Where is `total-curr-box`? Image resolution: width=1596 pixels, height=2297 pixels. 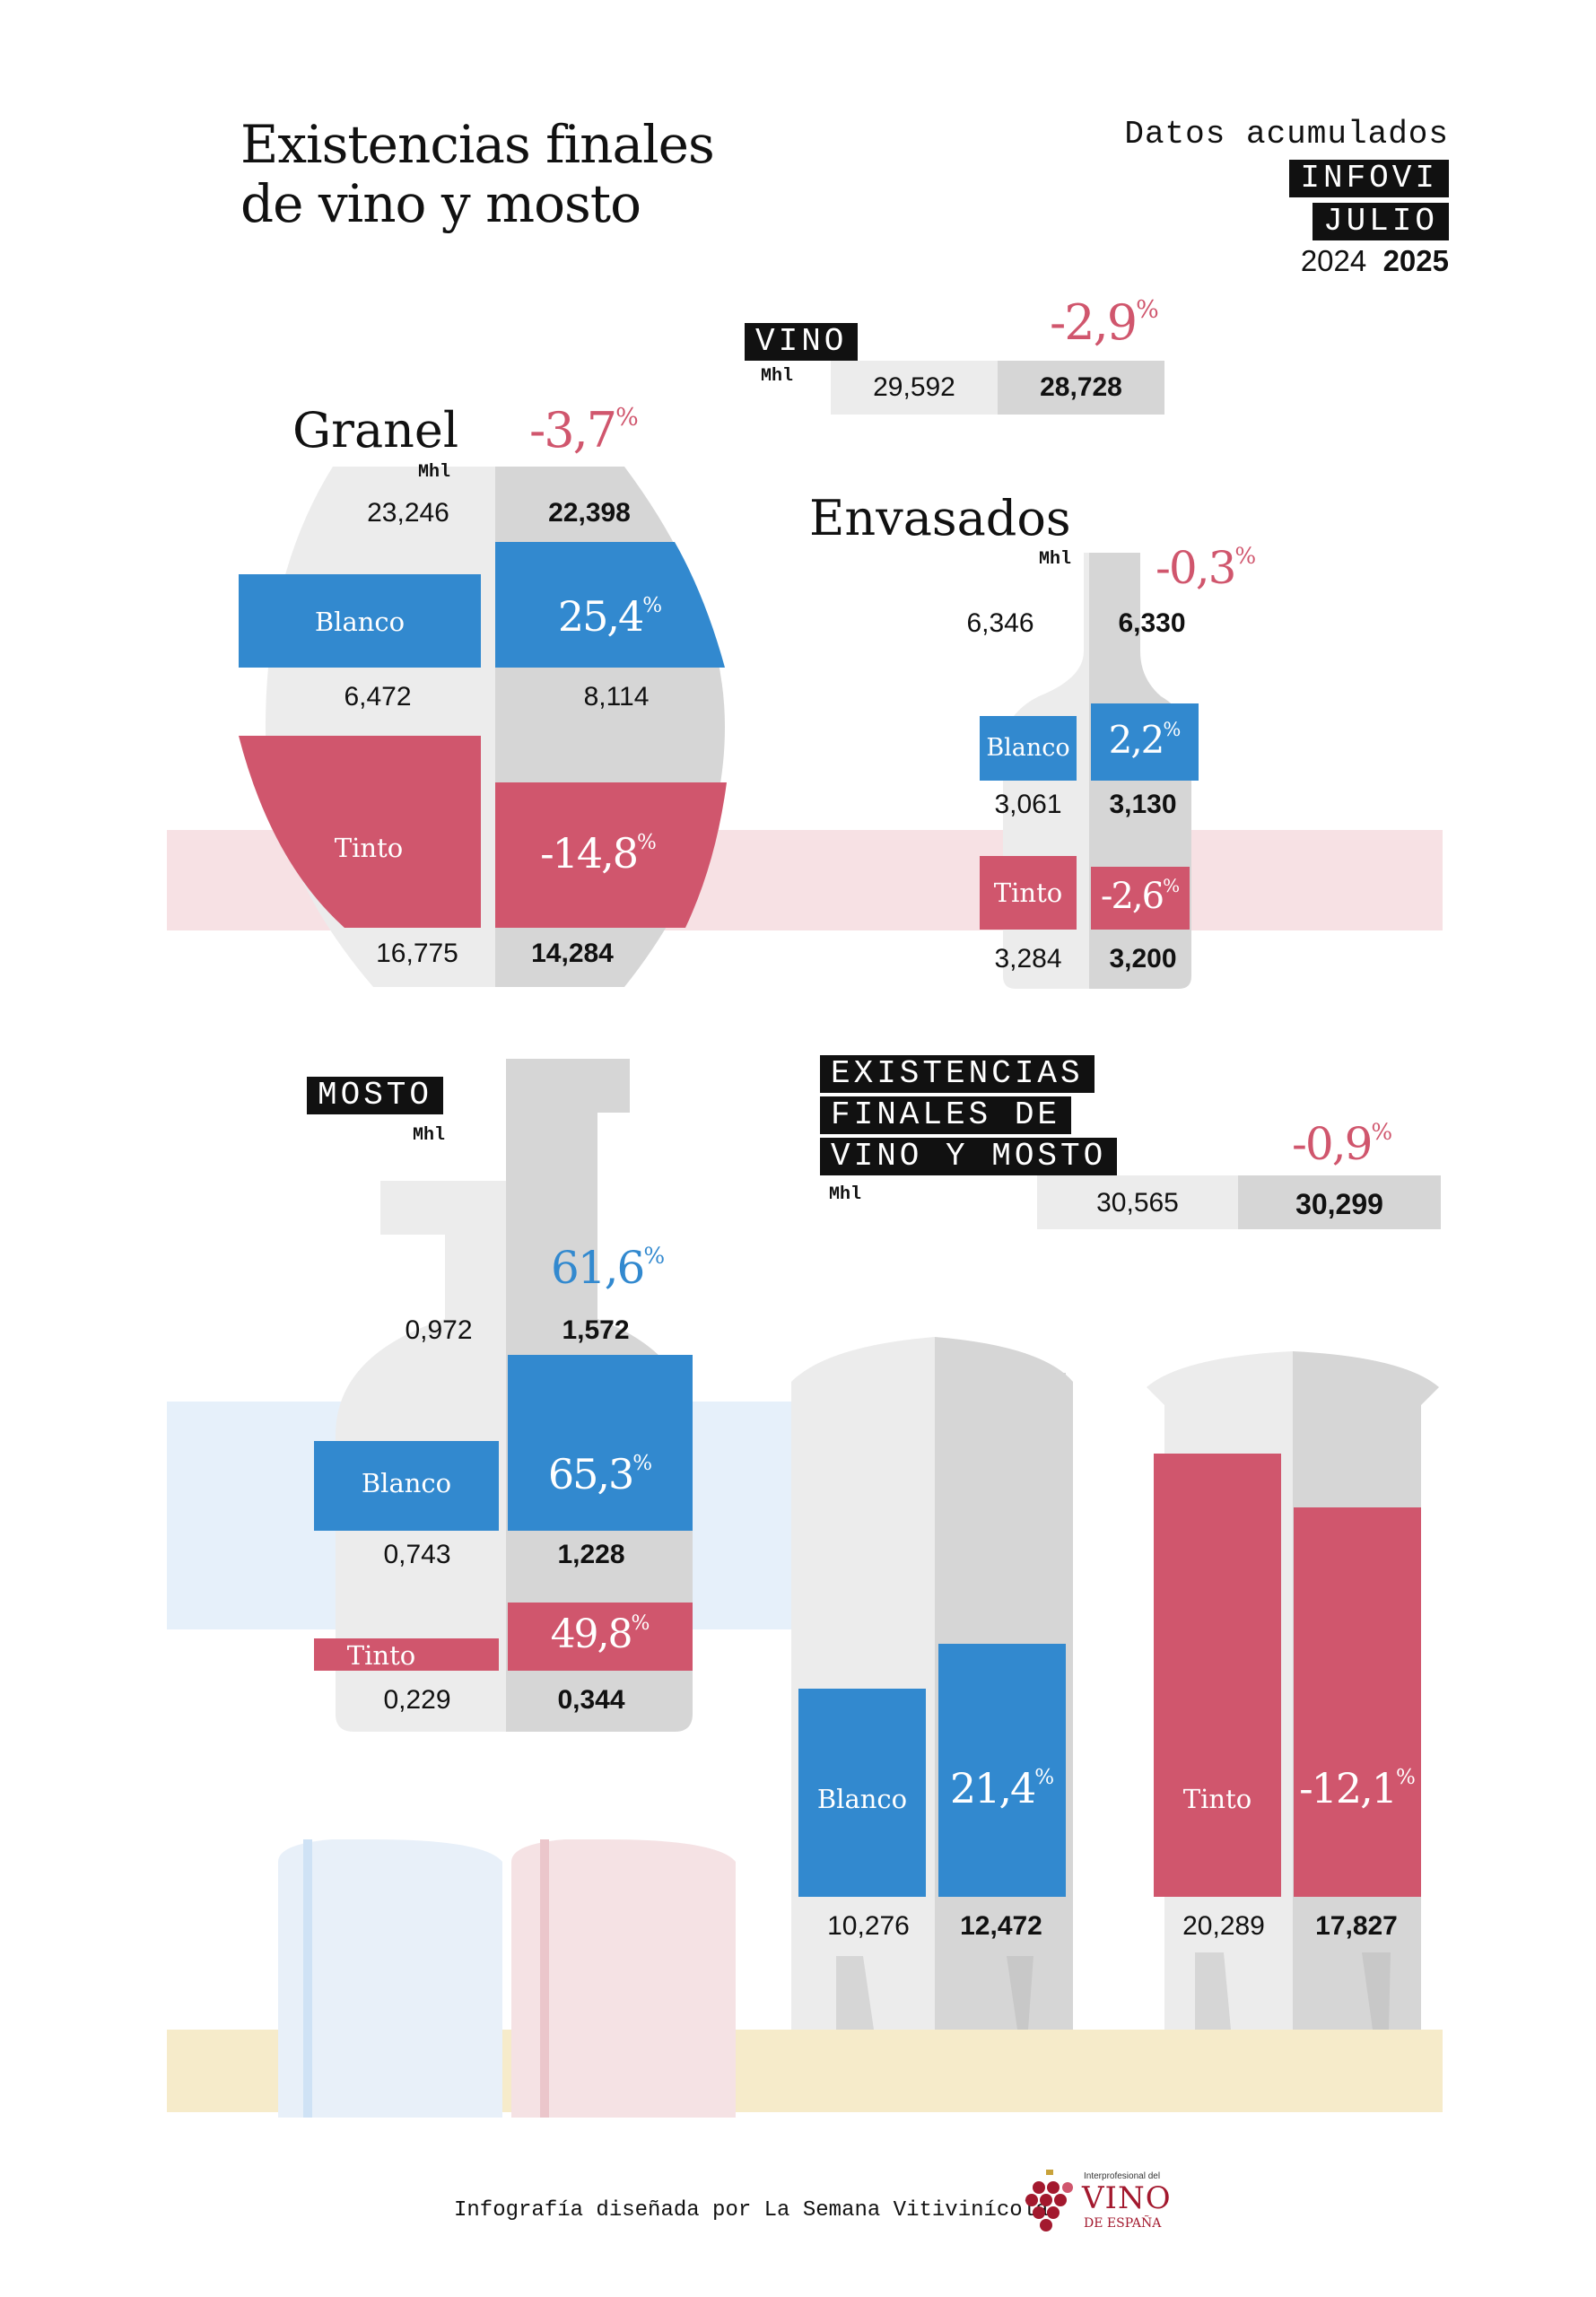 total-curr-box is located at coordinates (1339, 1202).